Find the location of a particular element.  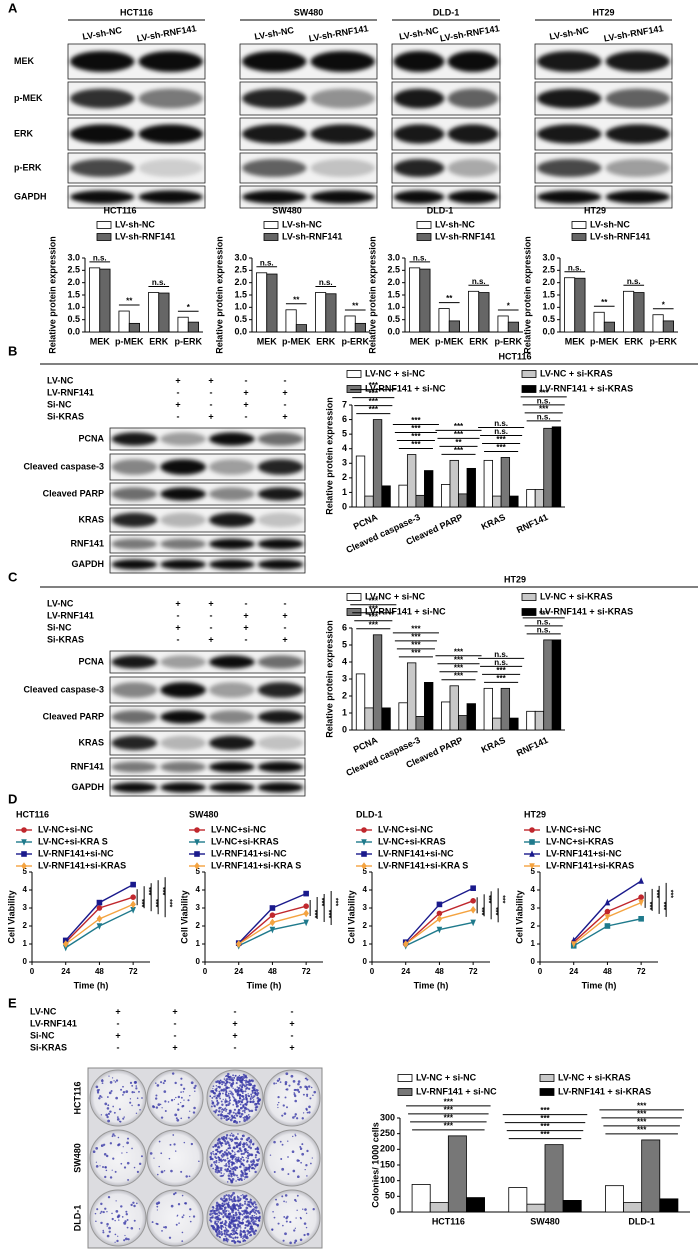

chart-title: DLD-1 is located at coordinates (440, 210).